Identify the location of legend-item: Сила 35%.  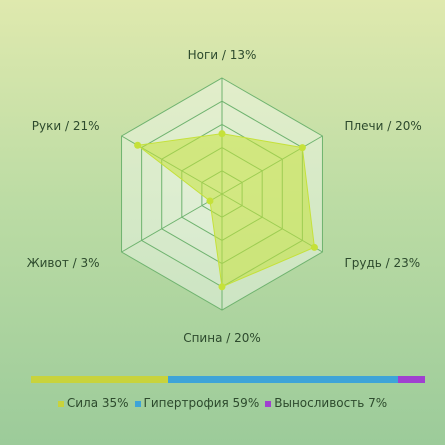
(93, 403).